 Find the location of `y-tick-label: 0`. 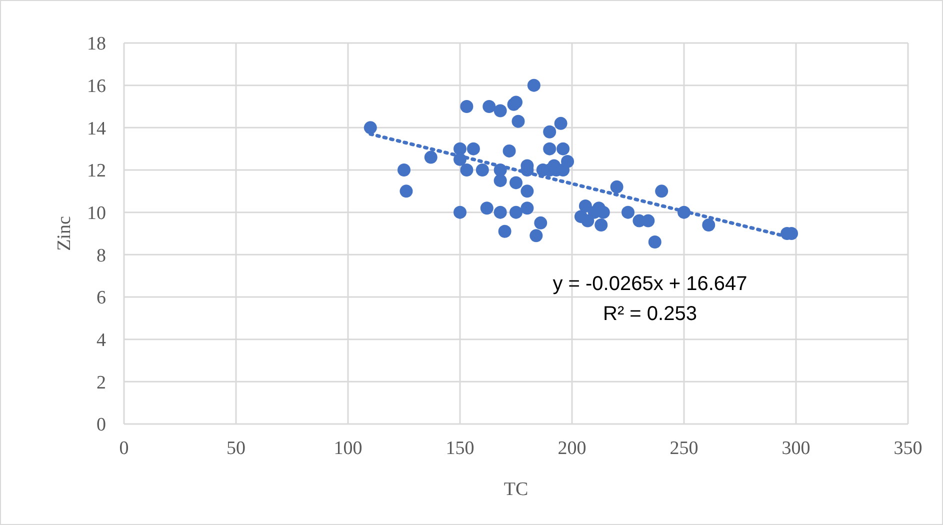

y-tick-label: 0 is located at coordinates (101, 425).